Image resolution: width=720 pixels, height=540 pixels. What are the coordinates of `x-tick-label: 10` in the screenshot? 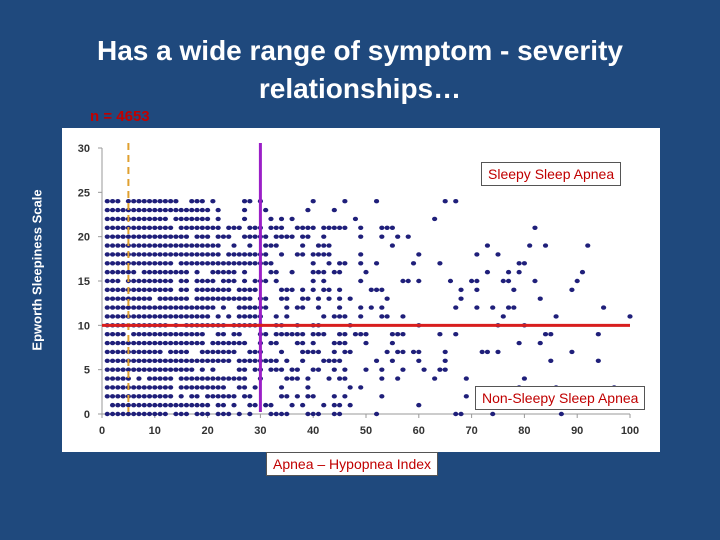 It's located at (155, 431).